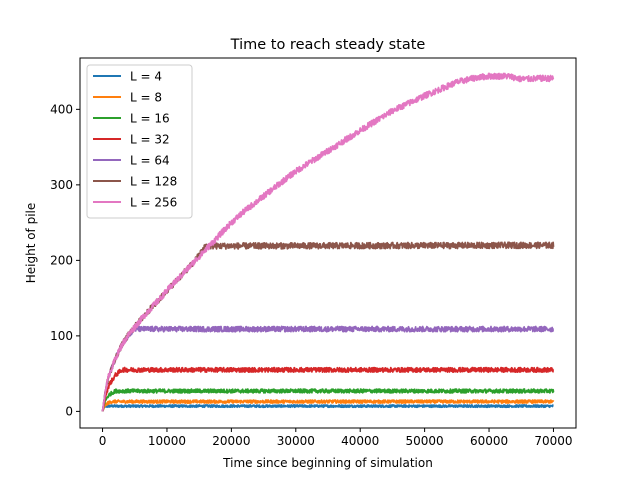 This screenshot has height=480, width=640. I want to click on x-axis-label: Time since beginning of simulation, so click(327, 463).